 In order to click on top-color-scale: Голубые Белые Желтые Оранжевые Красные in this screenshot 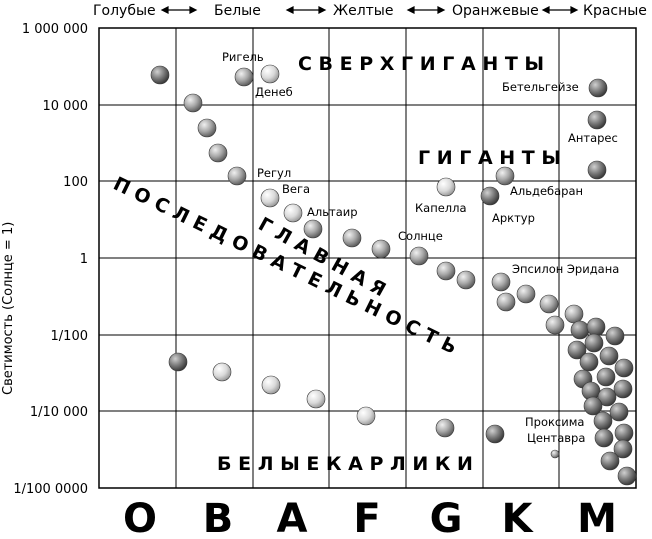, I will do `click(370, 11)`.